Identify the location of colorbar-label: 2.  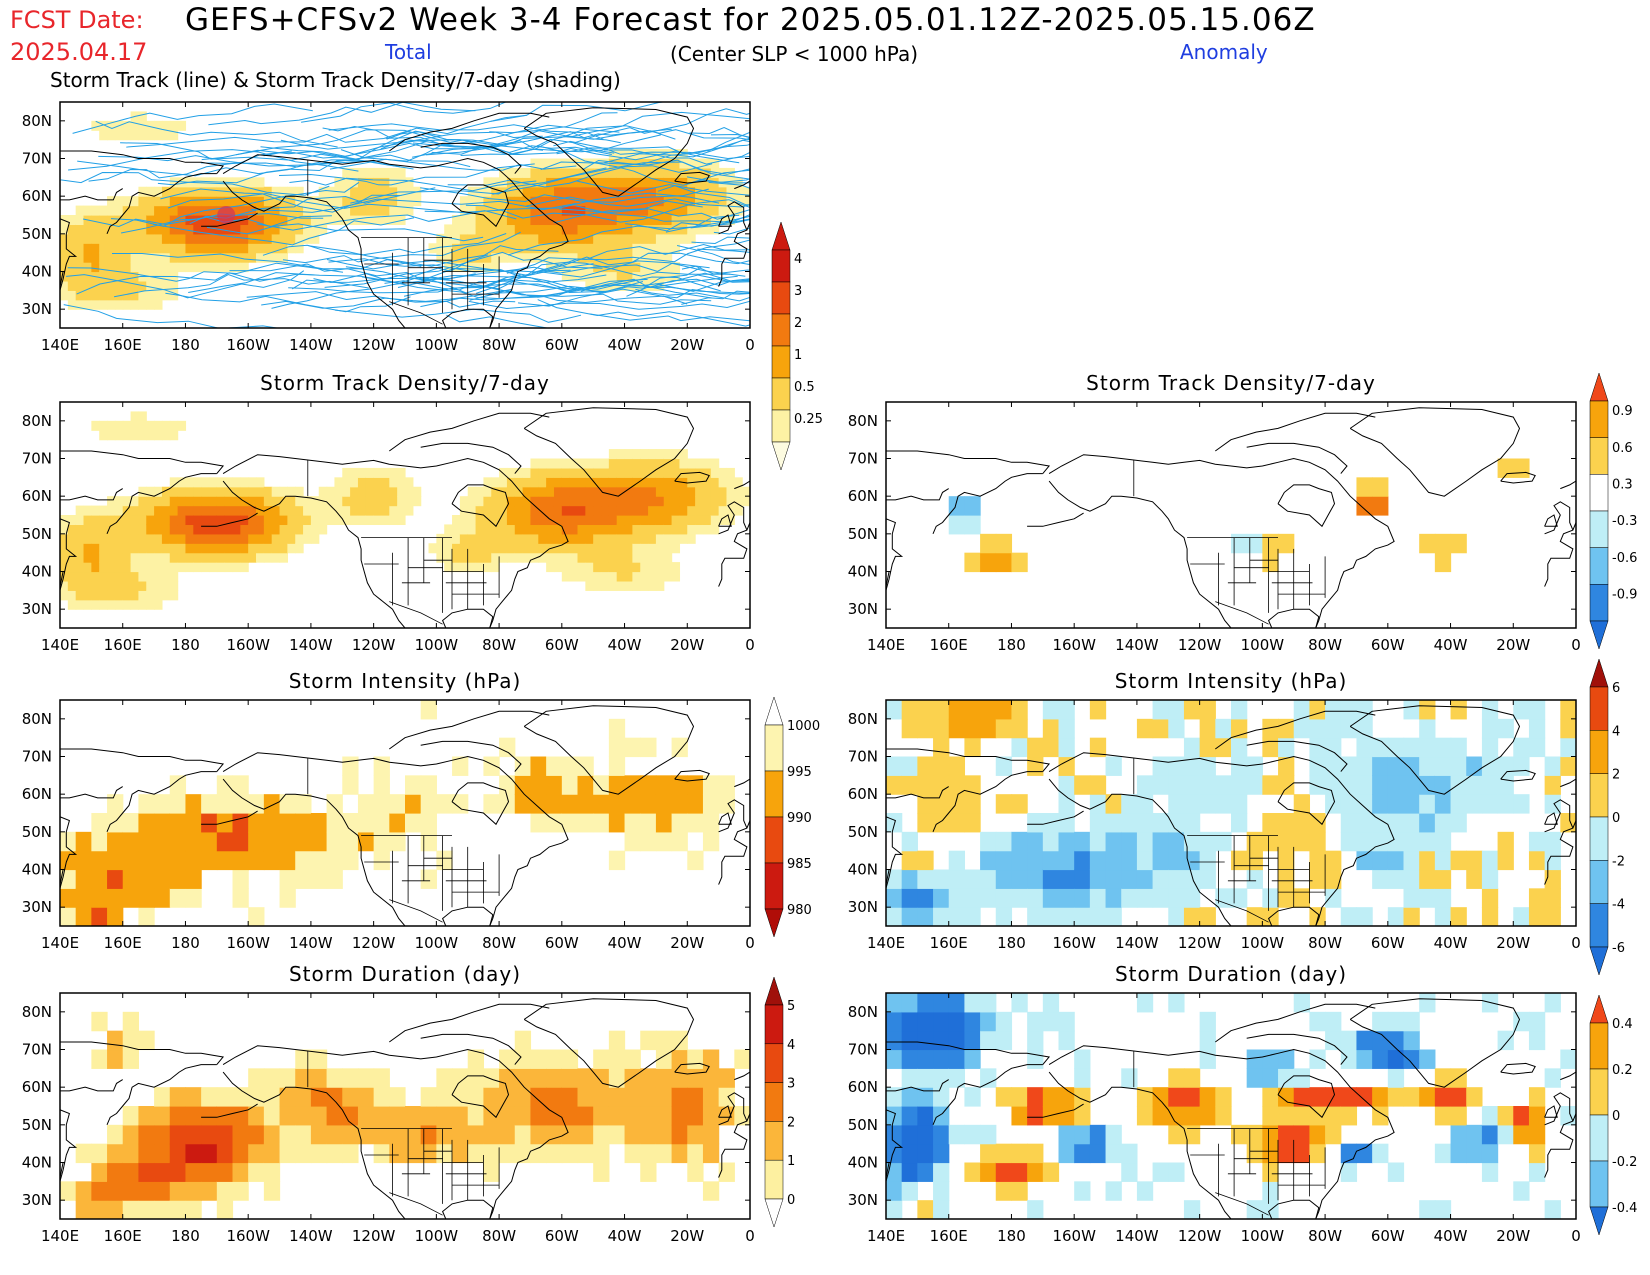
(798, 323).